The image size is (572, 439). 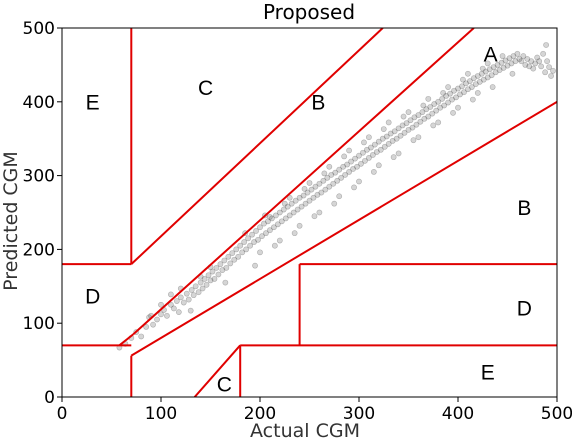 What do you see at coordinates (39, 103) in the screenshot?
I see `y-tick-label: 400` at bounding box center [39, 103].